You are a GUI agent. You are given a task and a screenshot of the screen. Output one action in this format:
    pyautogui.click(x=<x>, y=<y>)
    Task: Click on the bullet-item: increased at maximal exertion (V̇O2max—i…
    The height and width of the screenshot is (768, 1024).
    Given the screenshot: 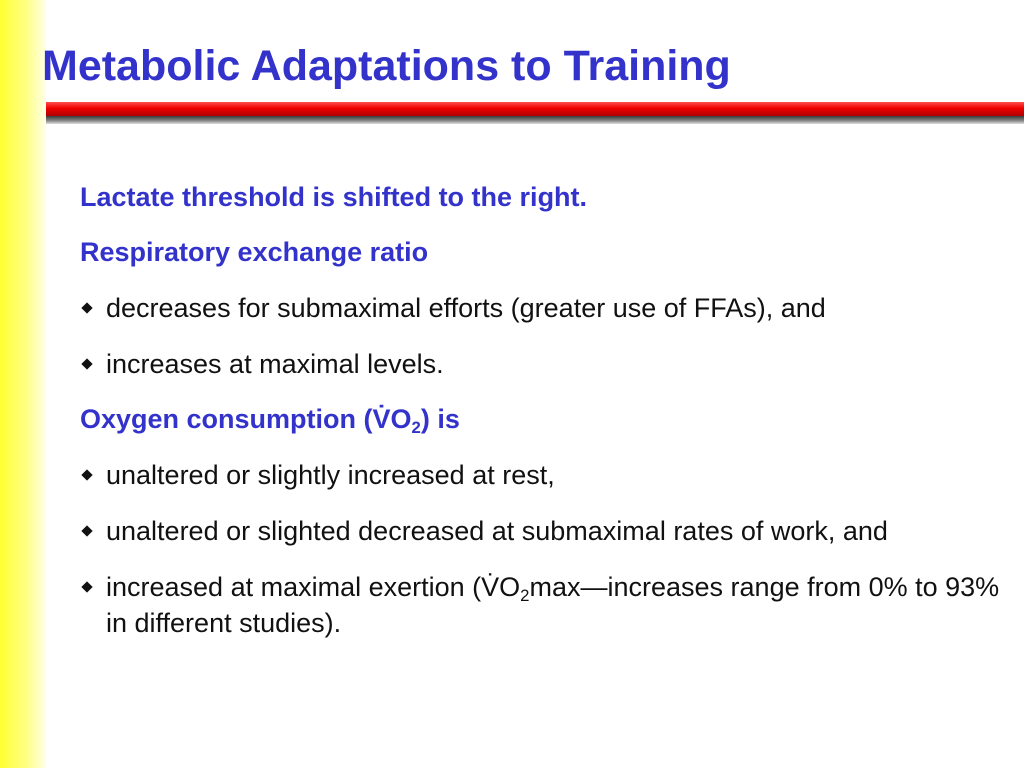 What is the action you would take?
    pyautogui.click(x=540, y=605)
    